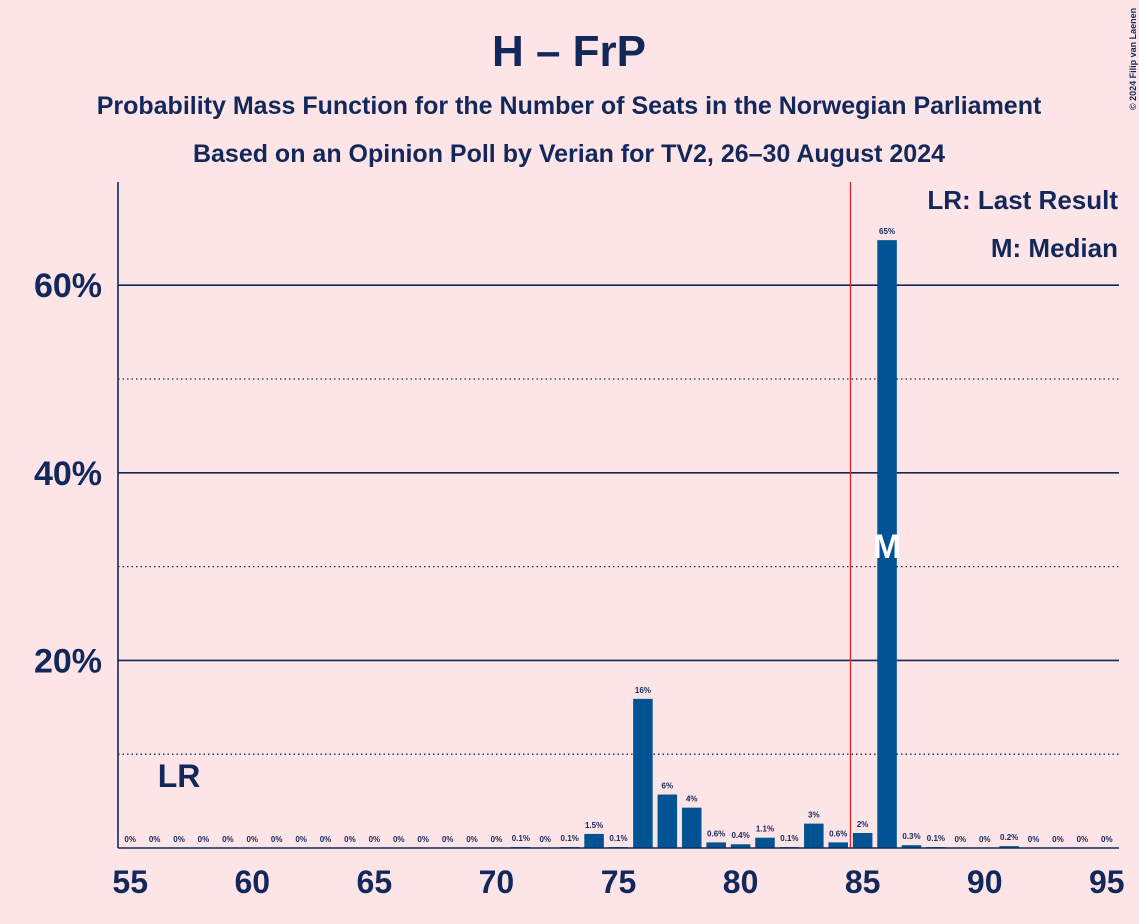 The height and width of the screenshot is (924, 1139). I want to click on data-label: 6%, so click(668, 786).